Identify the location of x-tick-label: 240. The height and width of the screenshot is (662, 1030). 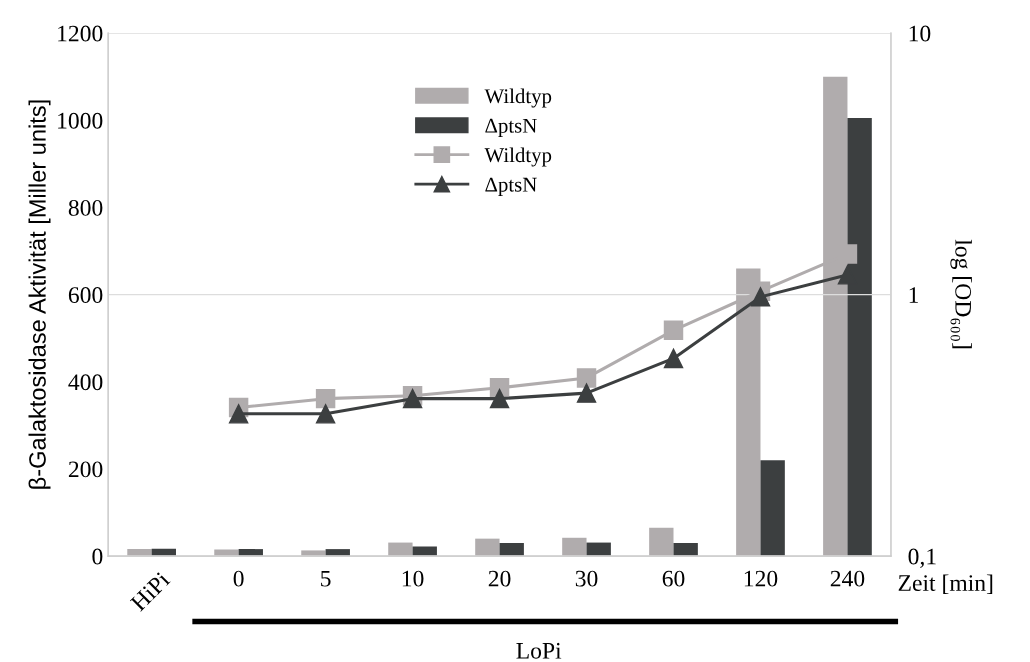
(847, 578).